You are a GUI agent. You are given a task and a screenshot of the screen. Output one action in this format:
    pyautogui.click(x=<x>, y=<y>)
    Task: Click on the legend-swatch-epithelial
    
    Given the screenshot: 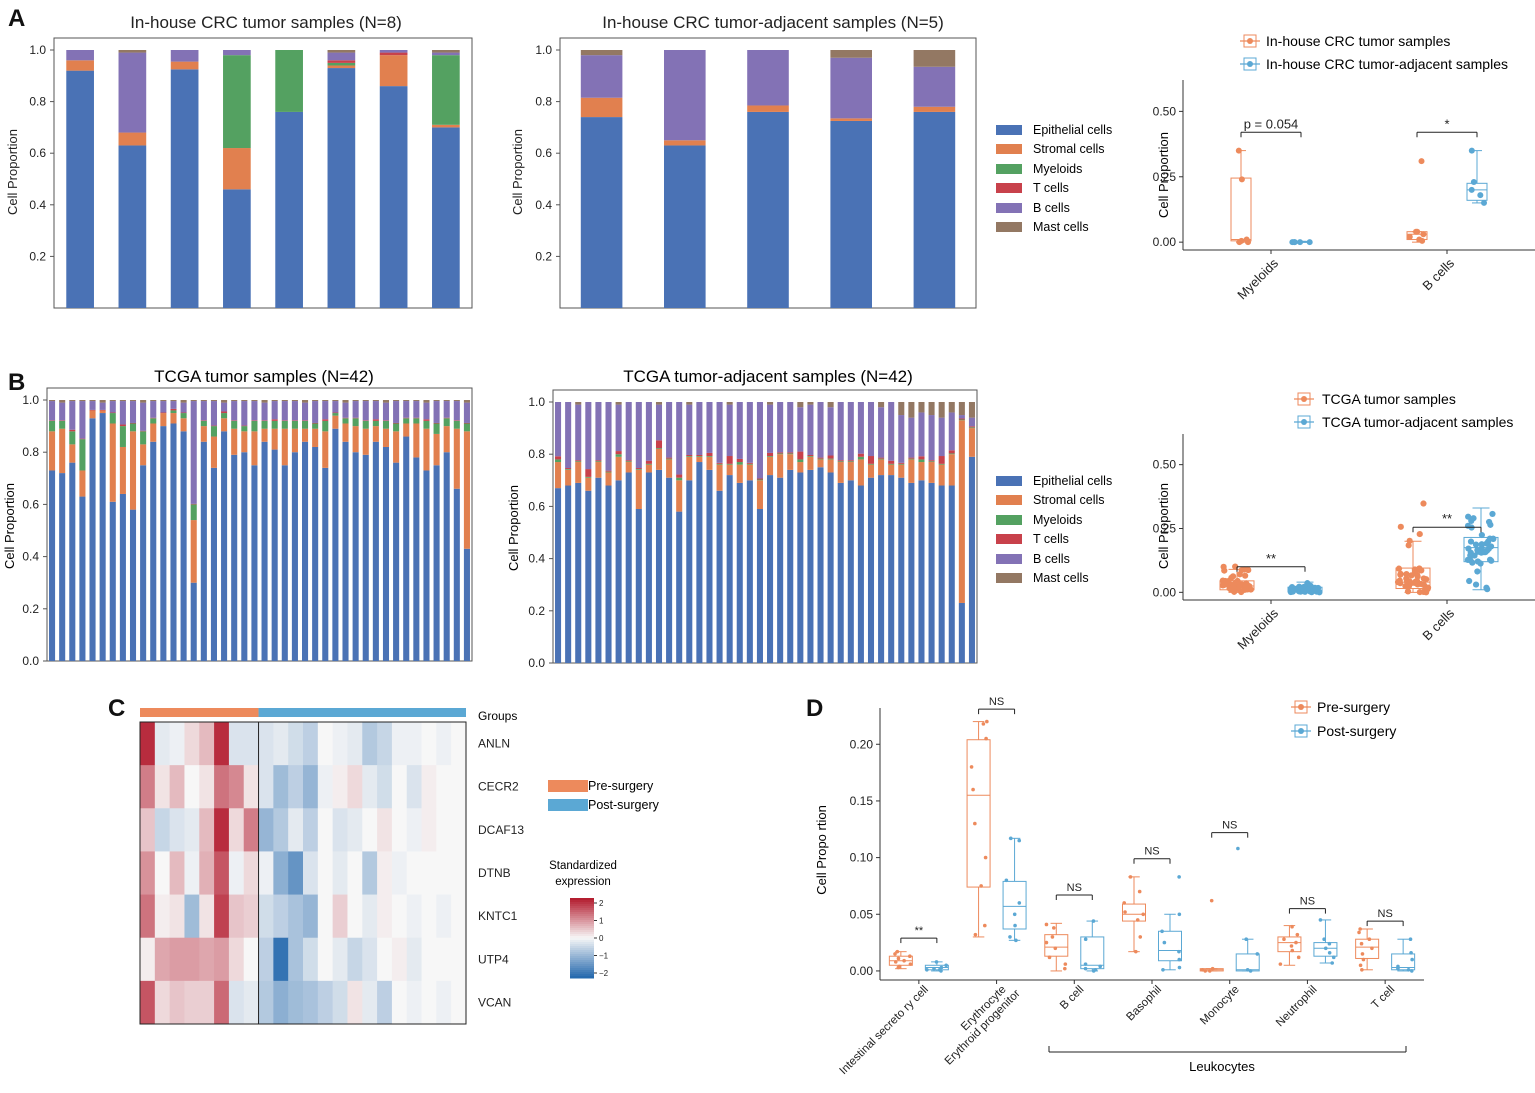 What is the action you would take?
    pyautogui.click(x=1009, y=130)
    